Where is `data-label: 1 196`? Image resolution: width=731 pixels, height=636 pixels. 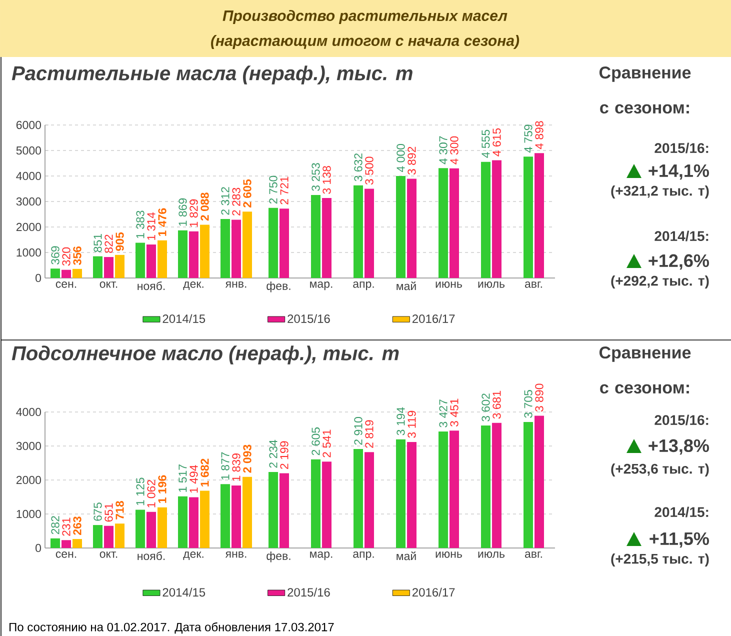
data-label: 1 196 is located at coordinates (162, 489).